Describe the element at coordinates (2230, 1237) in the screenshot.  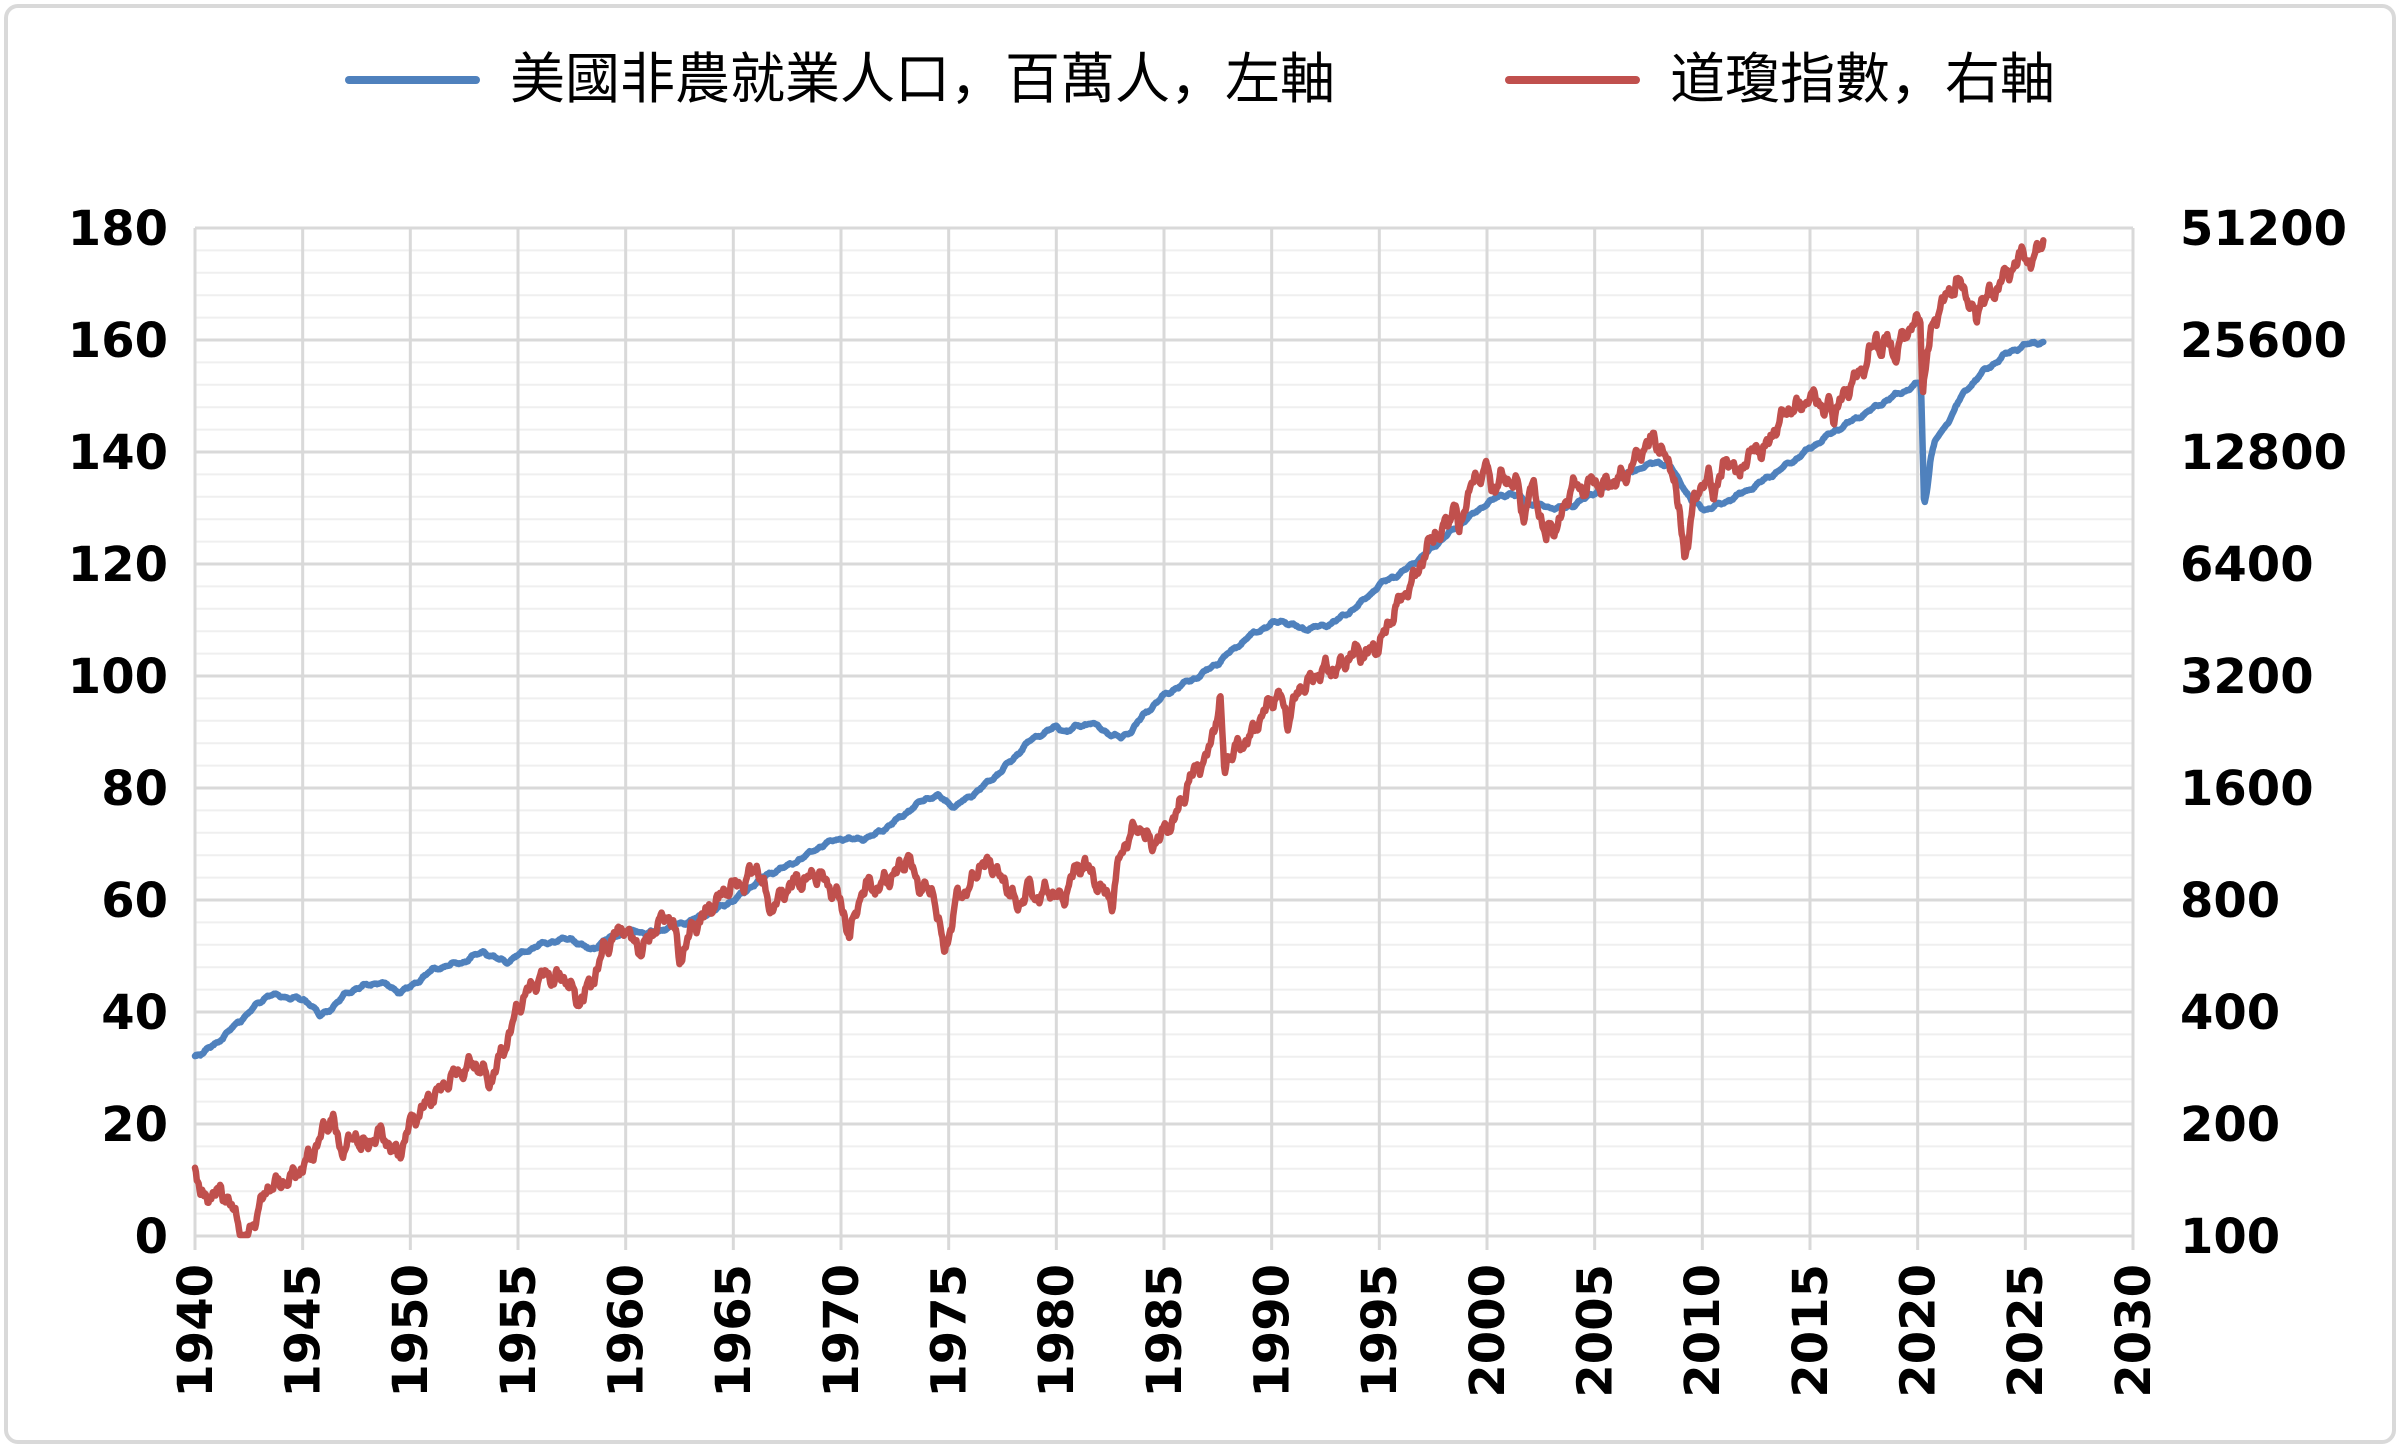
I see `right-axis-tick-label: 100` at that location.